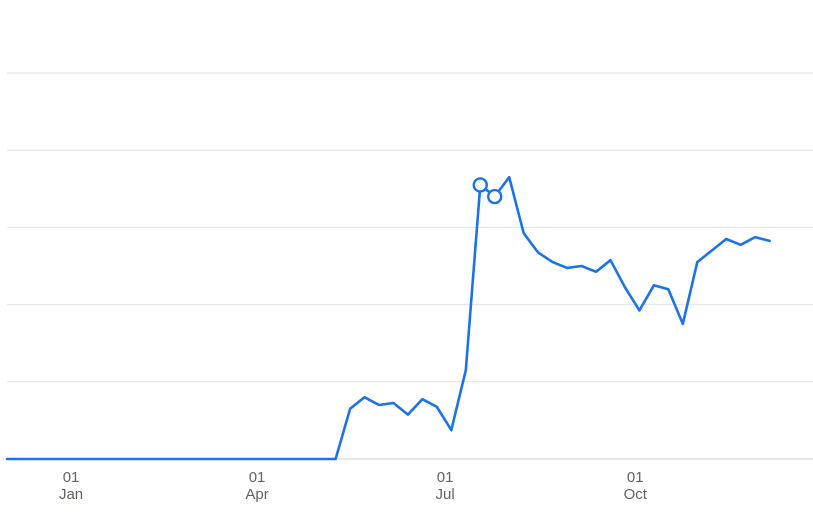 The image size is (813, 514). Describe the element at coordinates (71, 494) in the screenshot. I see `x-tick-month: Jan` at that location.